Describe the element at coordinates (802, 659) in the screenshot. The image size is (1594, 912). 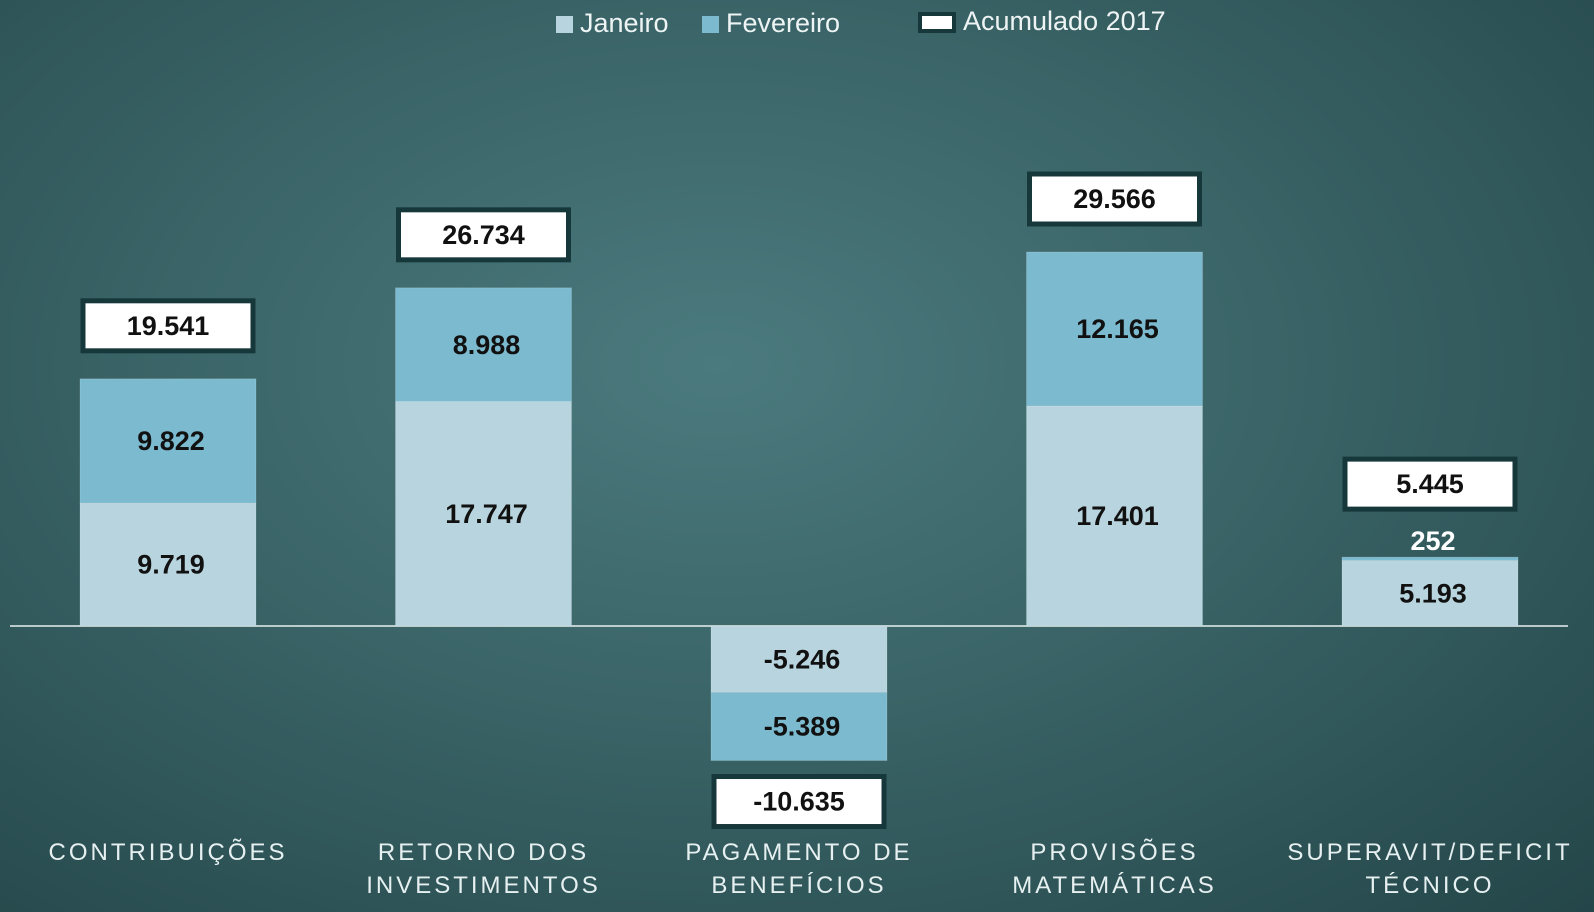
I see `data-label: -5.246` at that location.